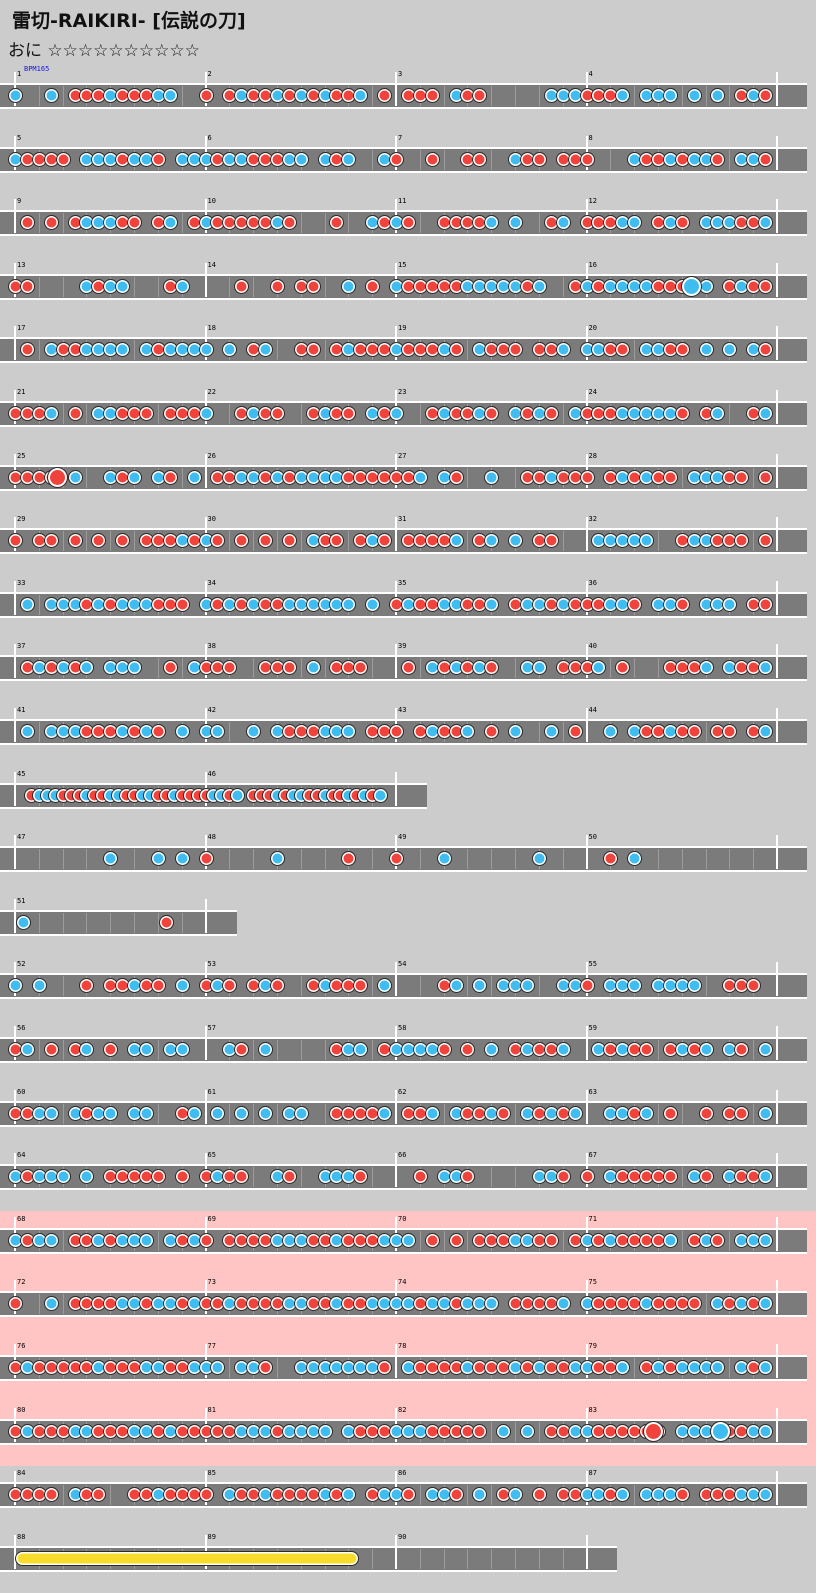 This screenshot has height=1593, width=816. Describe the element at coordinates (211, 1092) in the screenshot. I see `measure-number: 61` at that location.